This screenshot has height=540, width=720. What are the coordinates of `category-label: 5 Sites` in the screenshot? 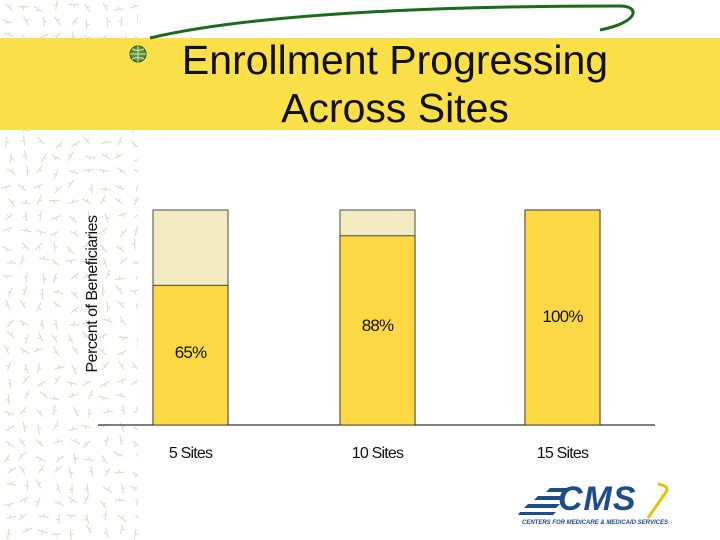 It's located at (191, 453).